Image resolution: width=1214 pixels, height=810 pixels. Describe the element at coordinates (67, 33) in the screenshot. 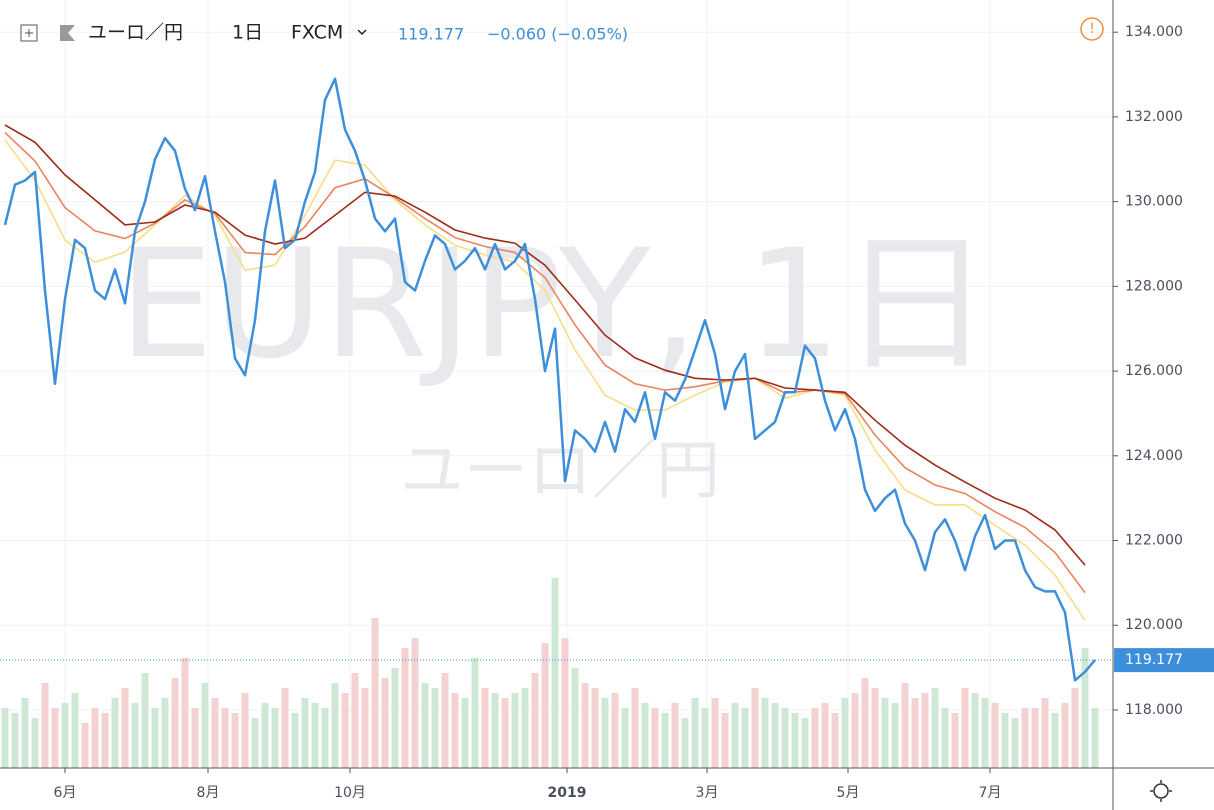

I see `flag-icon` at that location.